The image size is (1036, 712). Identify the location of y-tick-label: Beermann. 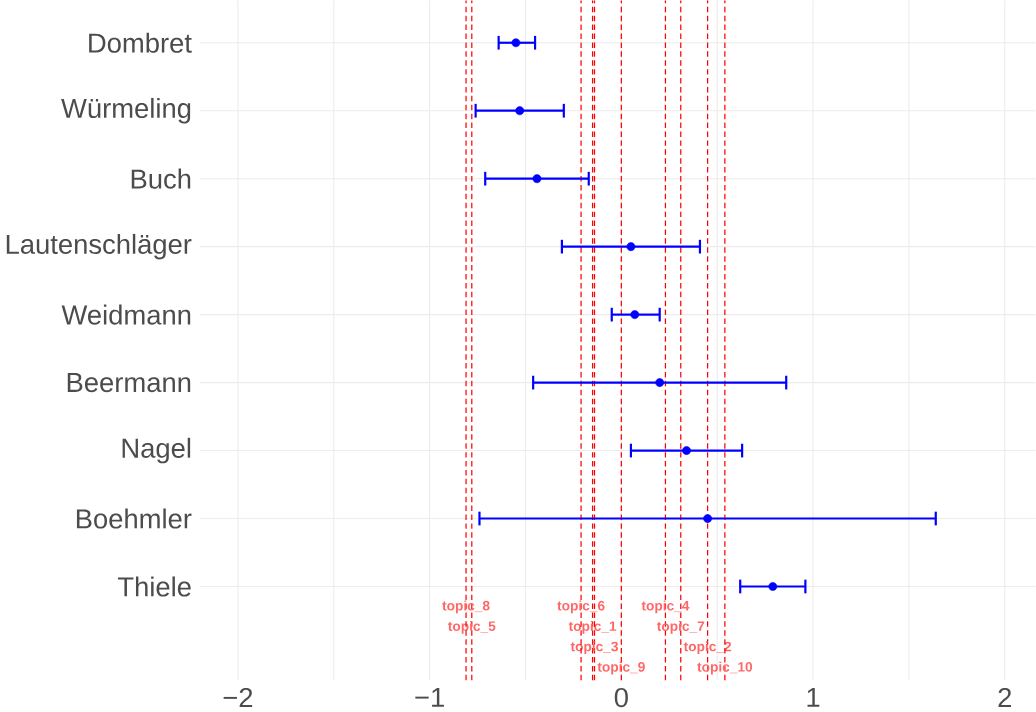
(129, 383).